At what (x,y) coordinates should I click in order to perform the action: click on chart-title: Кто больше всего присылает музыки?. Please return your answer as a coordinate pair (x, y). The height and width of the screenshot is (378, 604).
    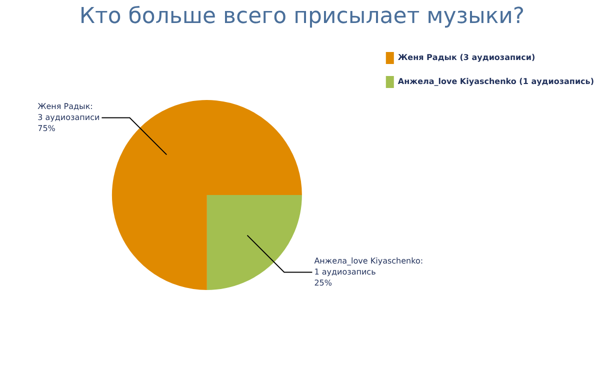
    Looking at the image, I should click on (302, 17).